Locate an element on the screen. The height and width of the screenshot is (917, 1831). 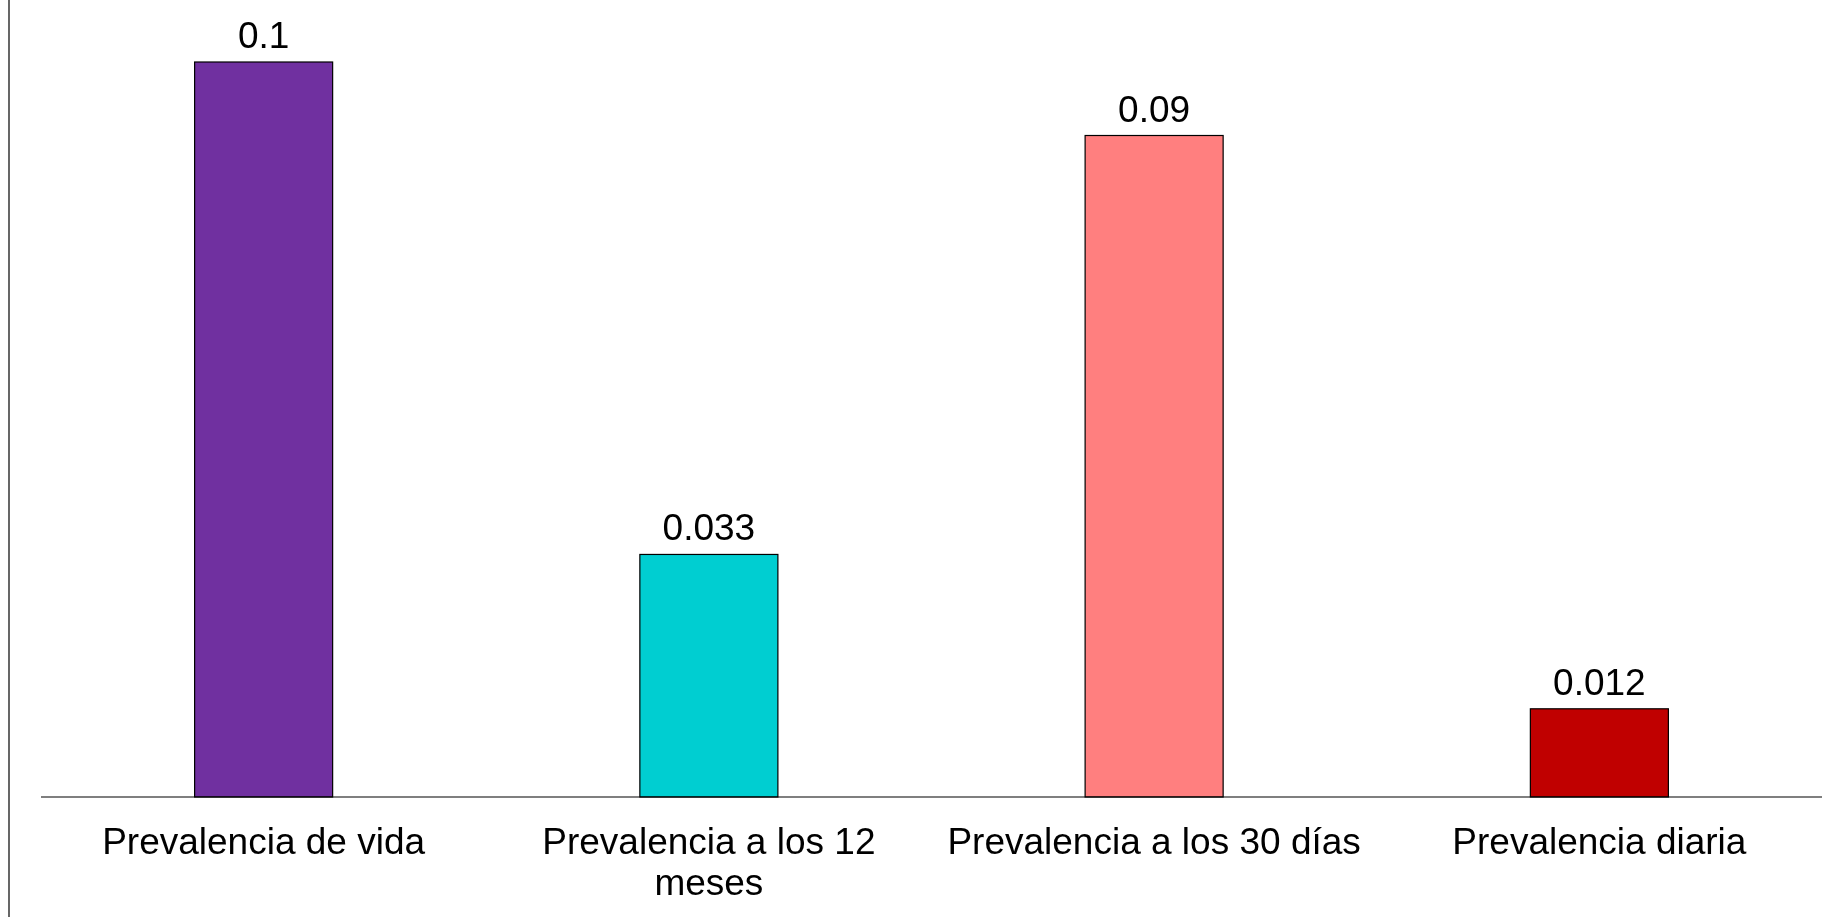
data-label: 0.033 is located at coordinates (709, 528).